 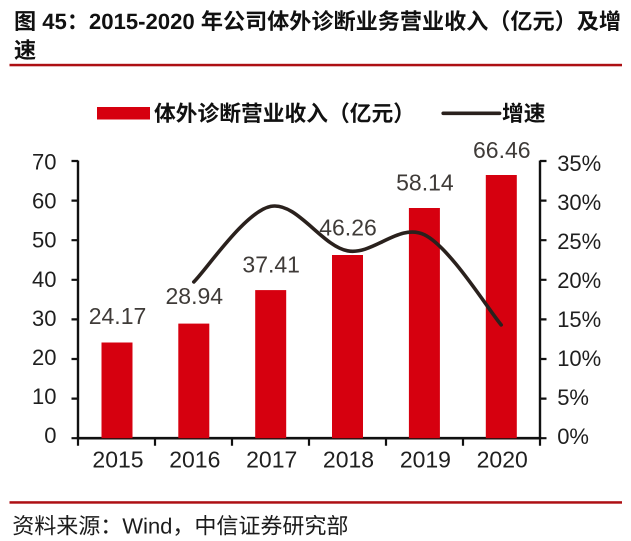 What do you see at coordinates (195, 296) in the screenshot?
I see `svg-text: 28.94` at bounding box center [195, 296].